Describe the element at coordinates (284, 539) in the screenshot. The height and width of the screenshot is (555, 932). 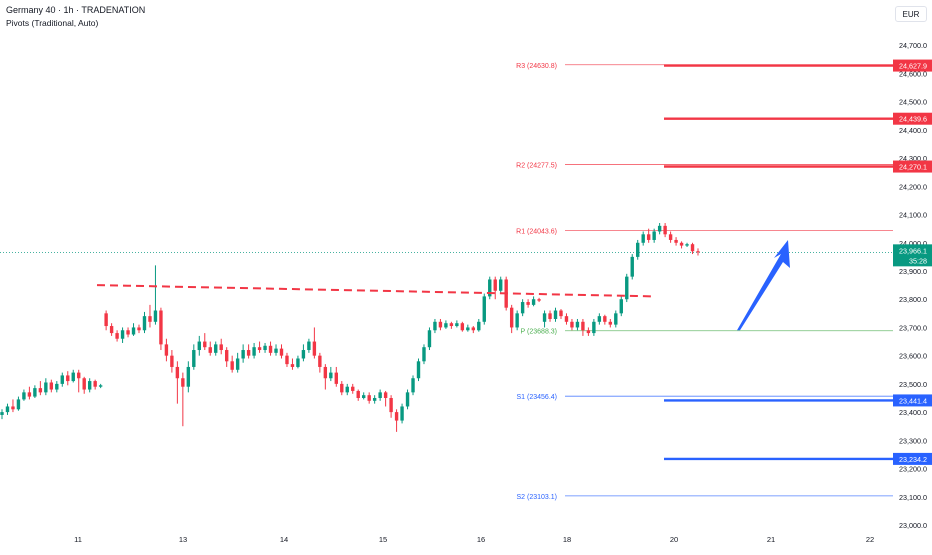
I see `x-tick-label: 14` at that location.